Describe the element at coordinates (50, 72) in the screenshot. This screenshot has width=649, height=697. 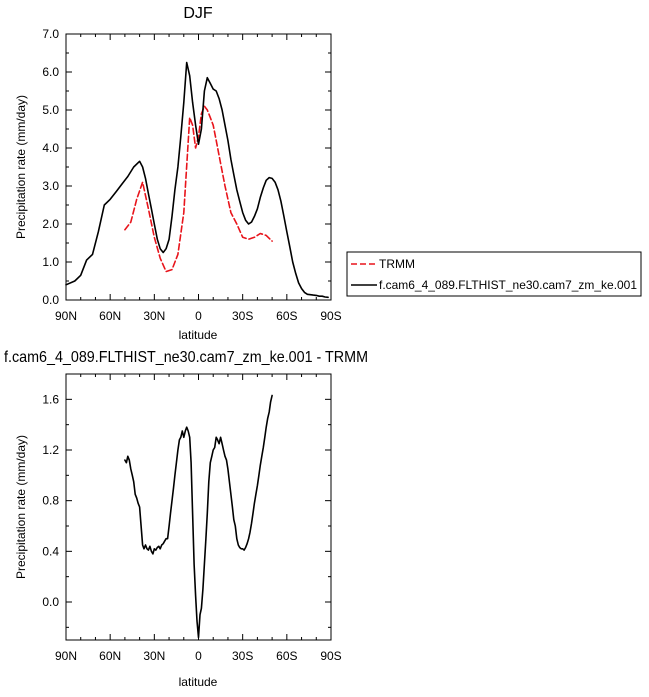
I see `y-tick-label: 6.0` at that location.